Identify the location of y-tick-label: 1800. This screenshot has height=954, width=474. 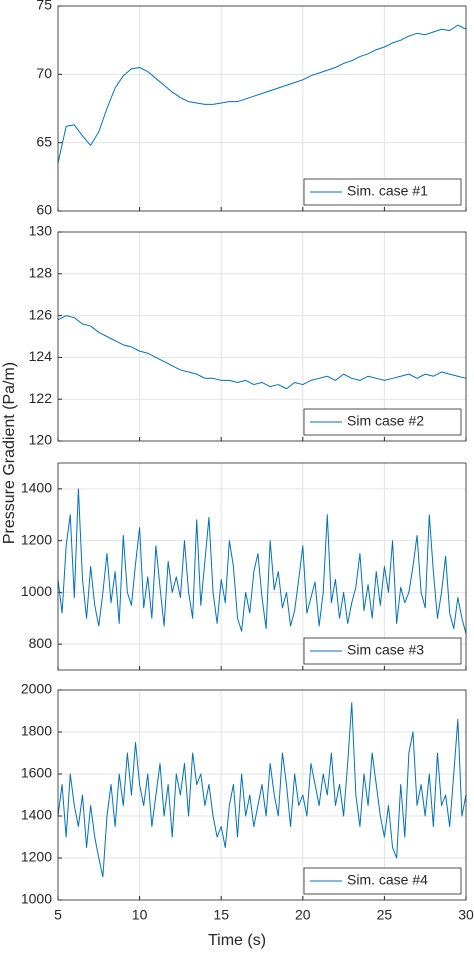
(36, 731).